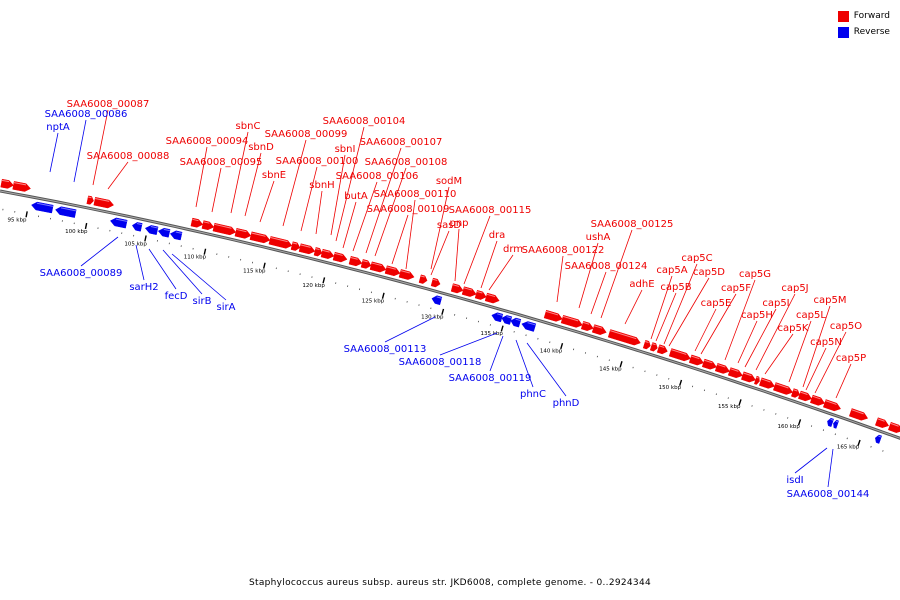 The image size is (900, 600). What do you see at coordinates (848, 447) in the screenshot?
I see `tick-label: 165 kbp` at bounding box center [848, 447].